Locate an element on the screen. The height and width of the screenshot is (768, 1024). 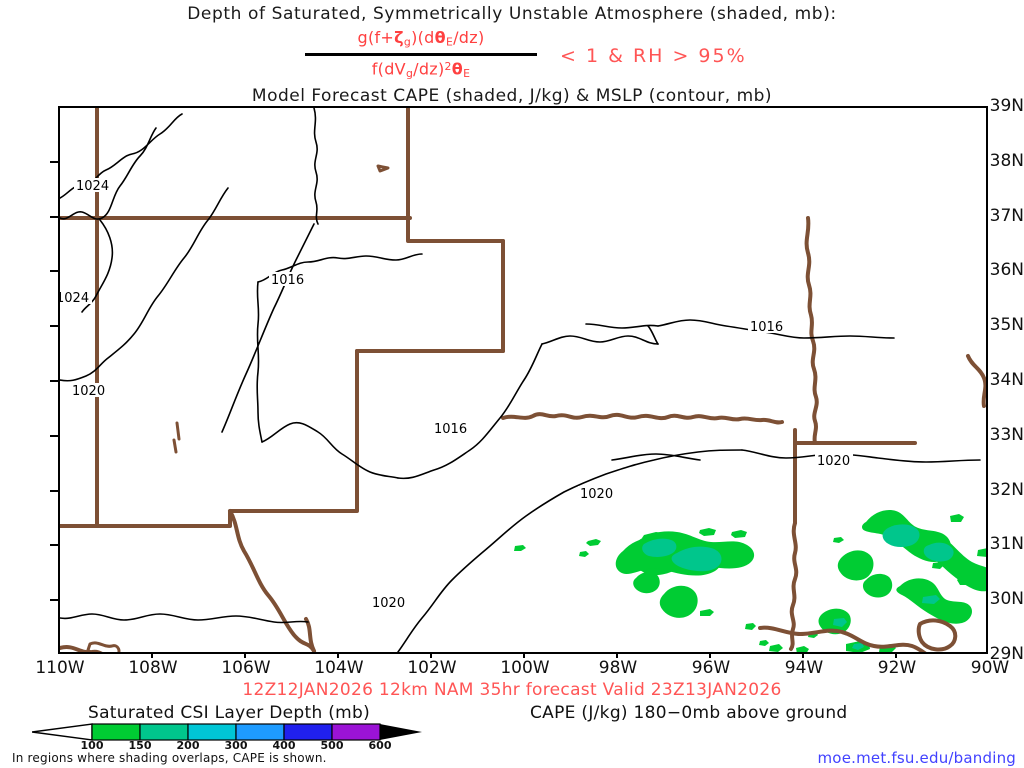
source-url-link: moe.met.fsu.edu/banding is located at coordinates (916, 758).